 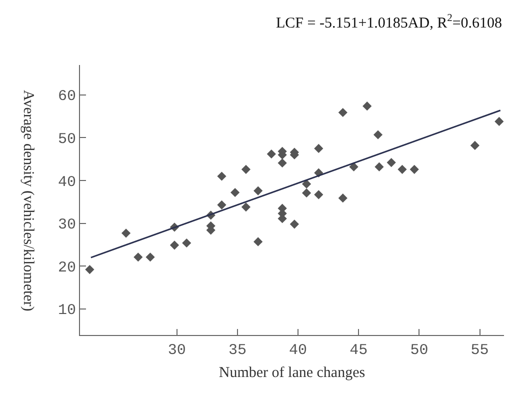 I want to click on y-tick-label: 60, so click(x=67, y=97).